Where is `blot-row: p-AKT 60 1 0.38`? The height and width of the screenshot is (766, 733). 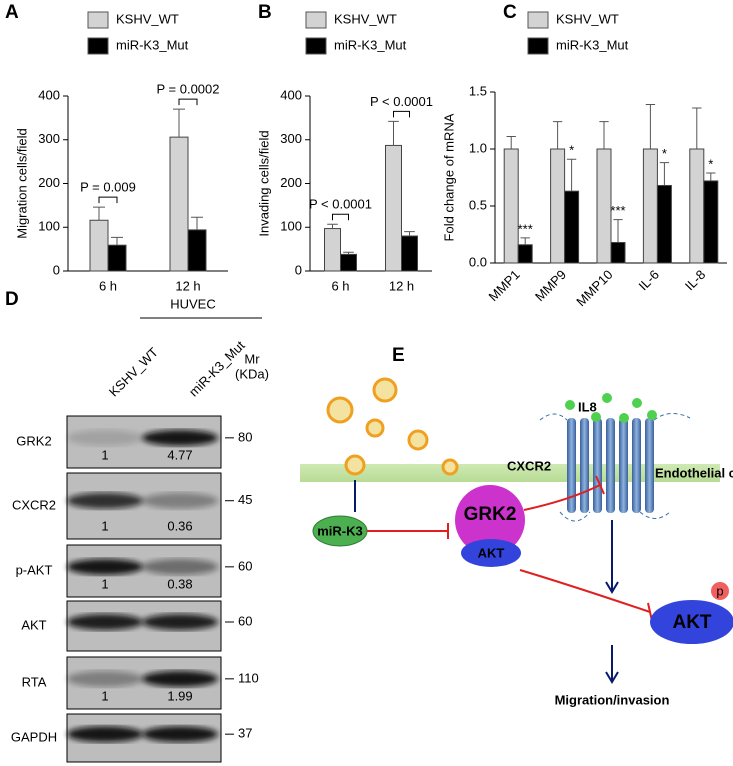
blot-row: p-AKT 60 1 0.38 is located at coordinates (134, 571).